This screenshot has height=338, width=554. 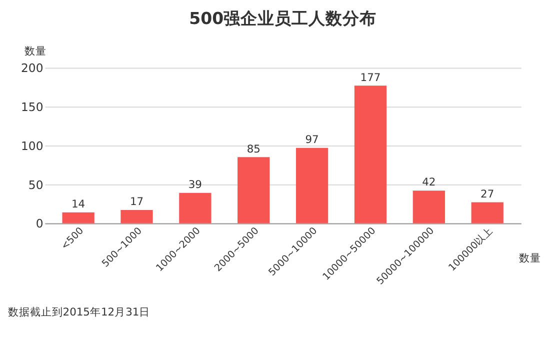 I want to click on data-label: 27, so click(x=487, y=193).